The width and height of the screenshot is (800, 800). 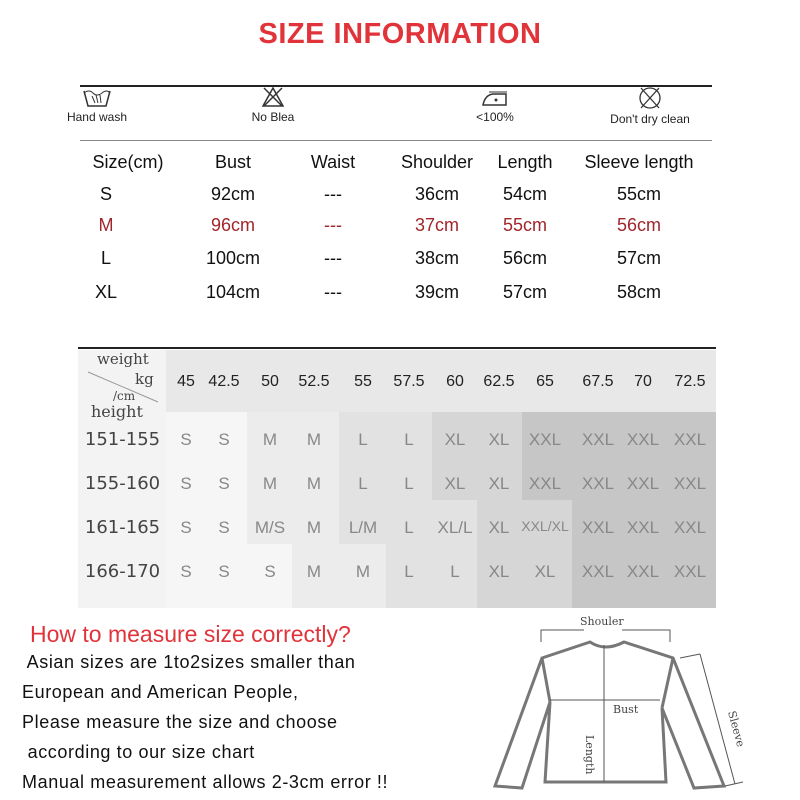 I want to click on size-value: 57cm, so click(x=638, y=258).